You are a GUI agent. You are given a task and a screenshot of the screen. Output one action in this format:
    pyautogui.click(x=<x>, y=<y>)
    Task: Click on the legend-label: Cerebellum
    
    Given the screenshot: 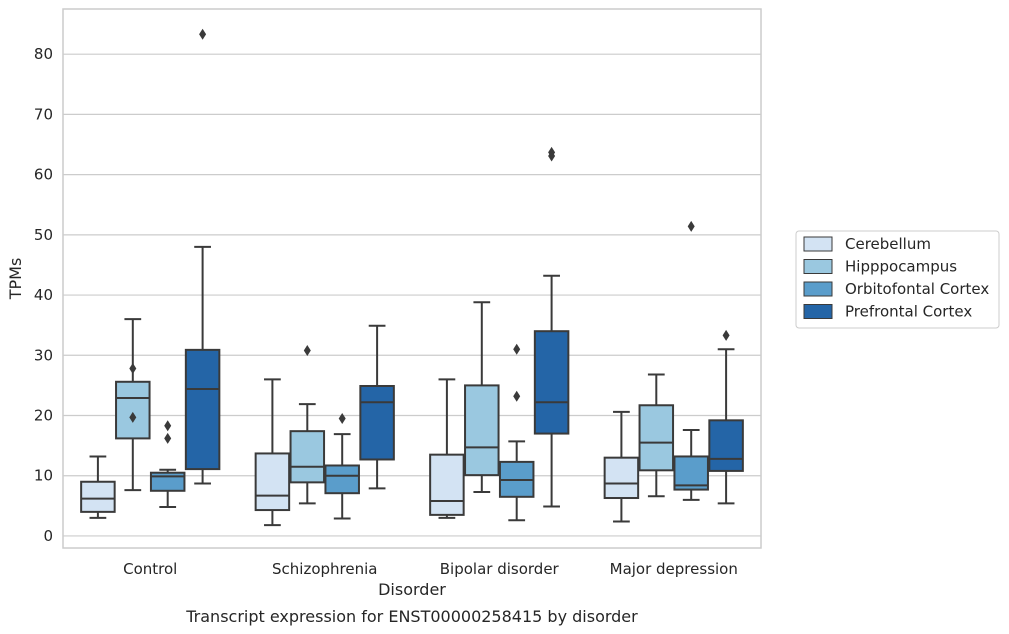 What is the action you would take?
    pyautogui.click(x=888, y=244)
    